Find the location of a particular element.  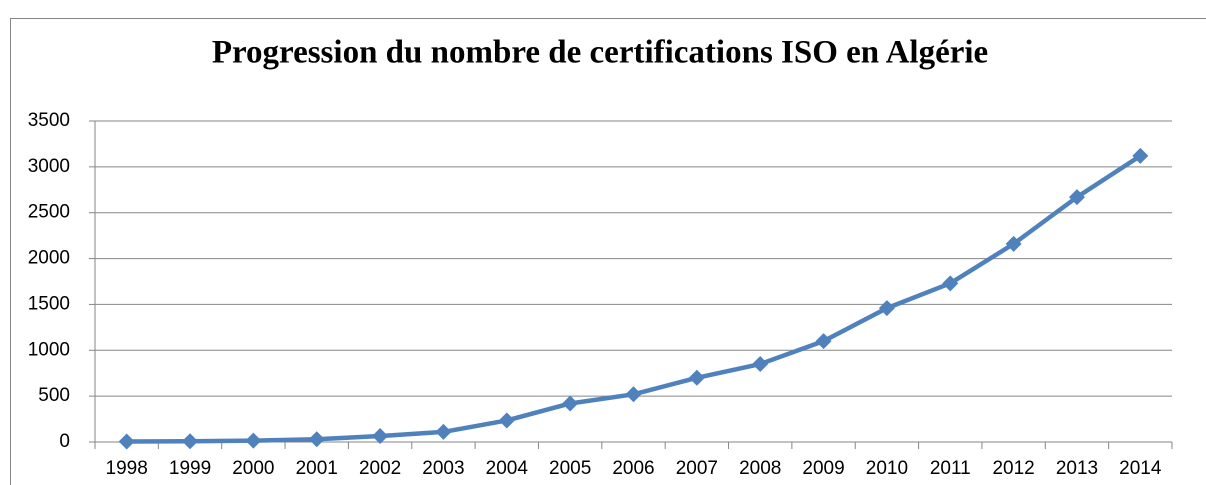

y-tick-label: 2500 is located at coordinates (49, 212).